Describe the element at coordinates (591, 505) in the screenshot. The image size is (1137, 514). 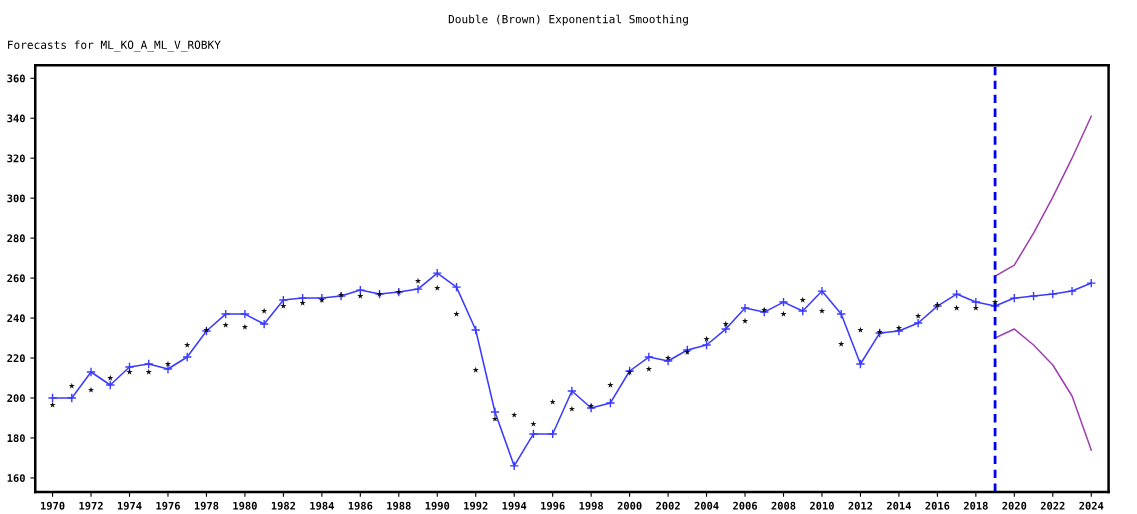
I see `x-tick-label: 1998` at that location.